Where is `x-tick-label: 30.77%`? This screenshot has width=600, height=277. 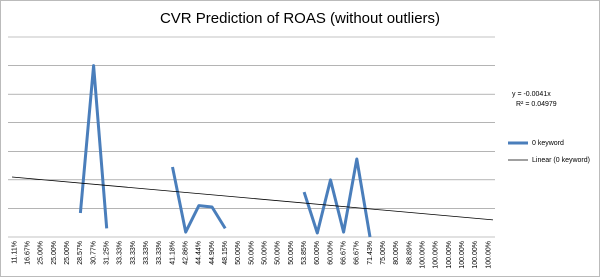 x-tick-label: 30.77% is located at coordinates (93, 253).